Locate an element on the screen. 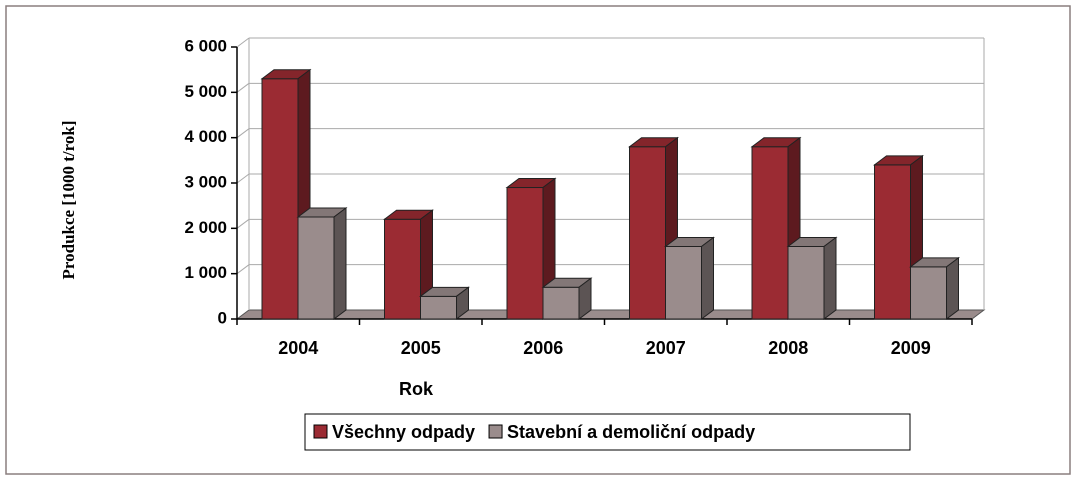 This screenshot has height=477, width=1077. x-axis-title: Rok is located at coordinates (416, 389).